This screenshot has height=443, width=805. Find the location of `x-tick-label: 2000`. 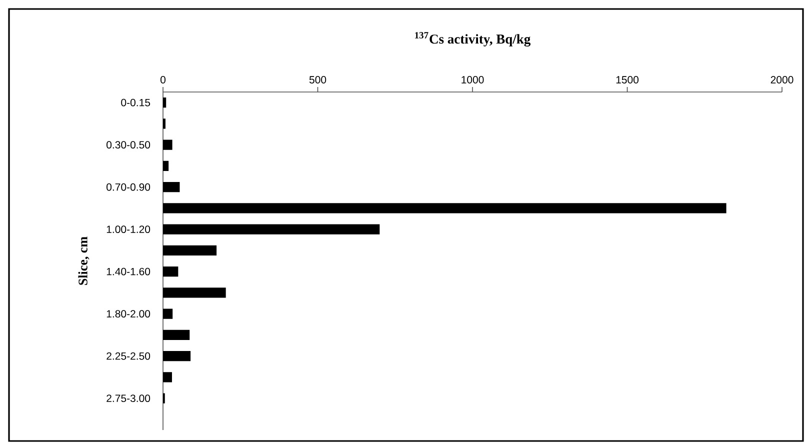

x-tick-label: 2000 is located at coordinates (782, 80).